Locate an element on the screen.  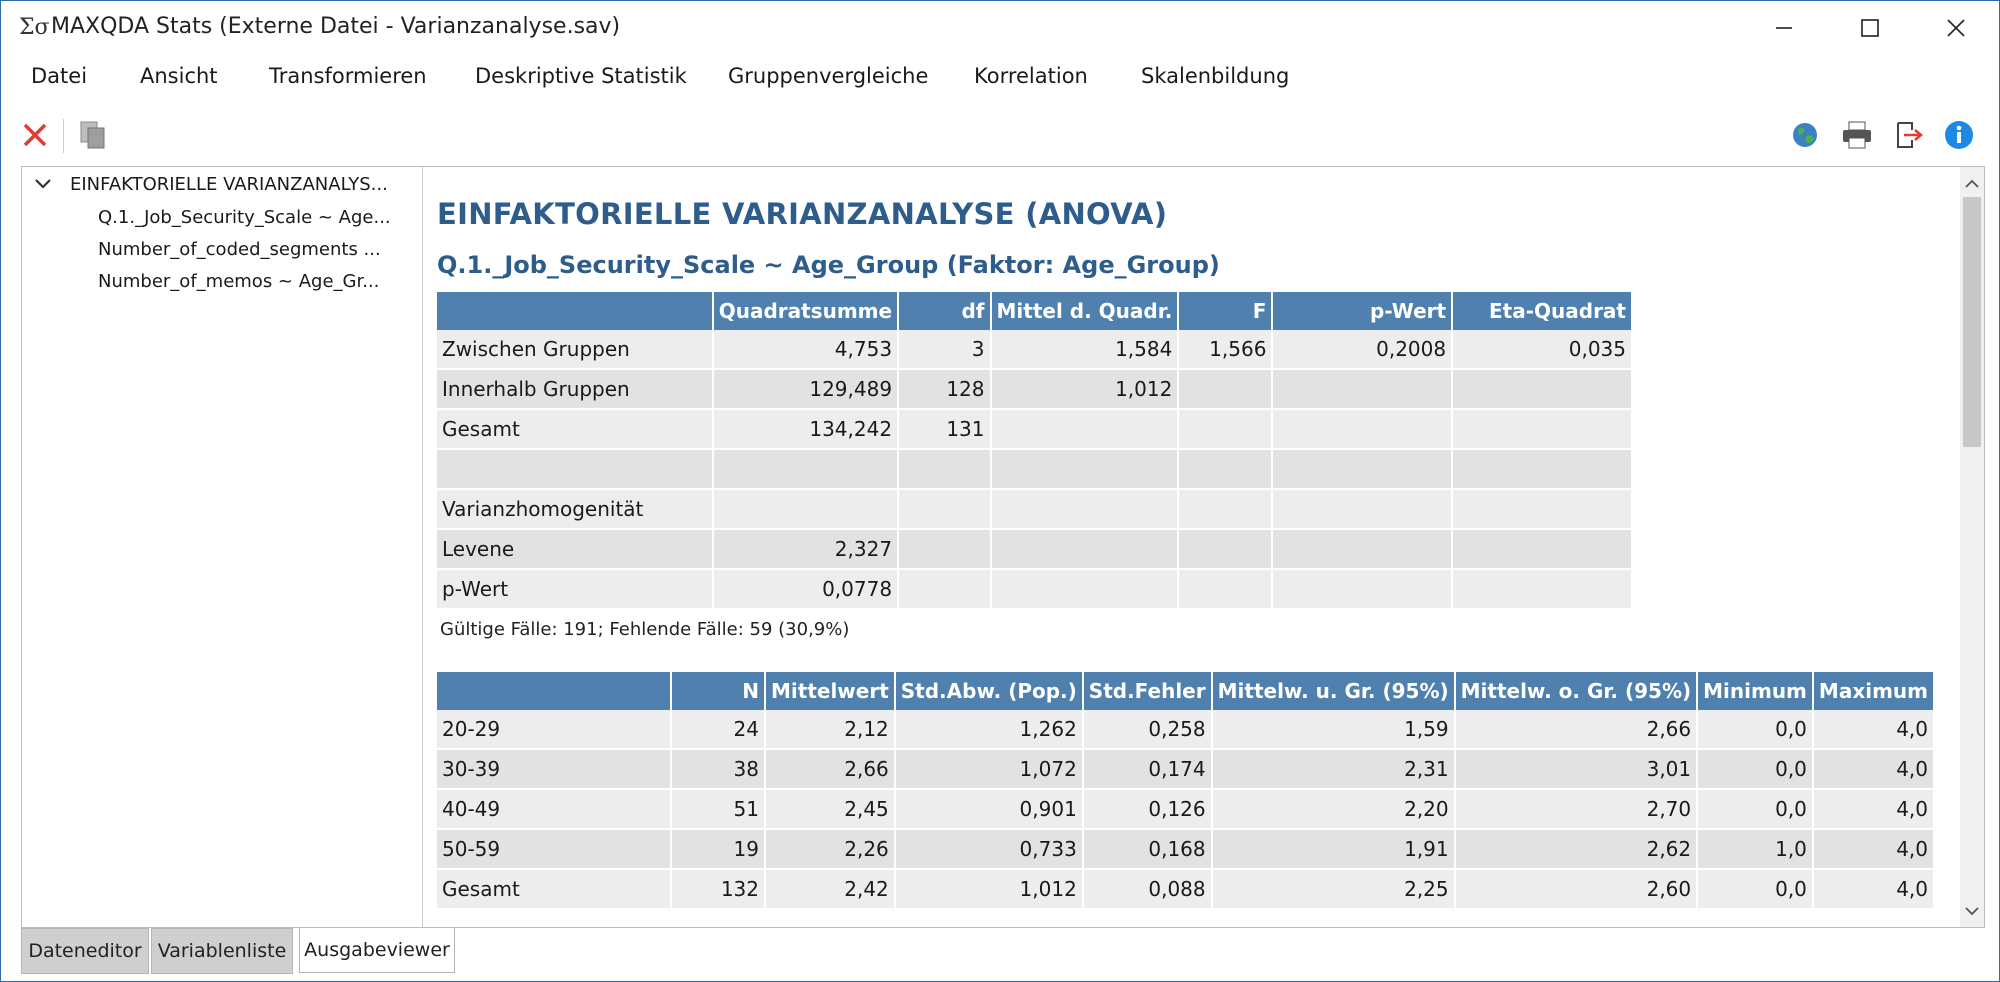
anova-cell: 0,0778 is located at coordinates (806, 589).